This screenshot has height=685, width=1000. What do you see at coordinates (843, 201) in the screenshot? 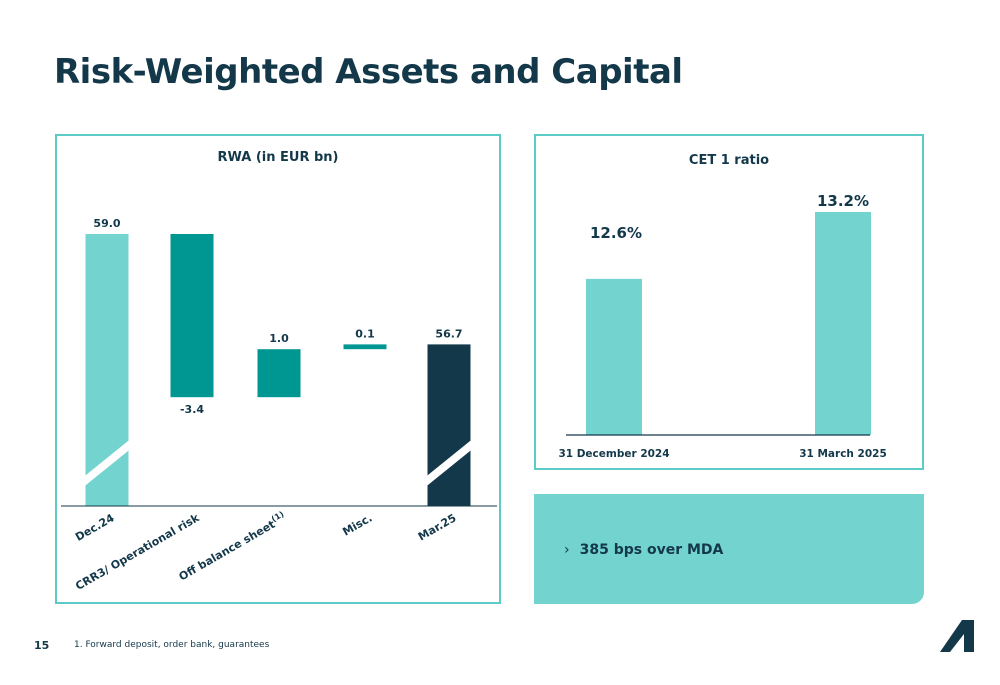
I see `cet1-value-label-1: 13.2%` at bounding box center [843, 201].